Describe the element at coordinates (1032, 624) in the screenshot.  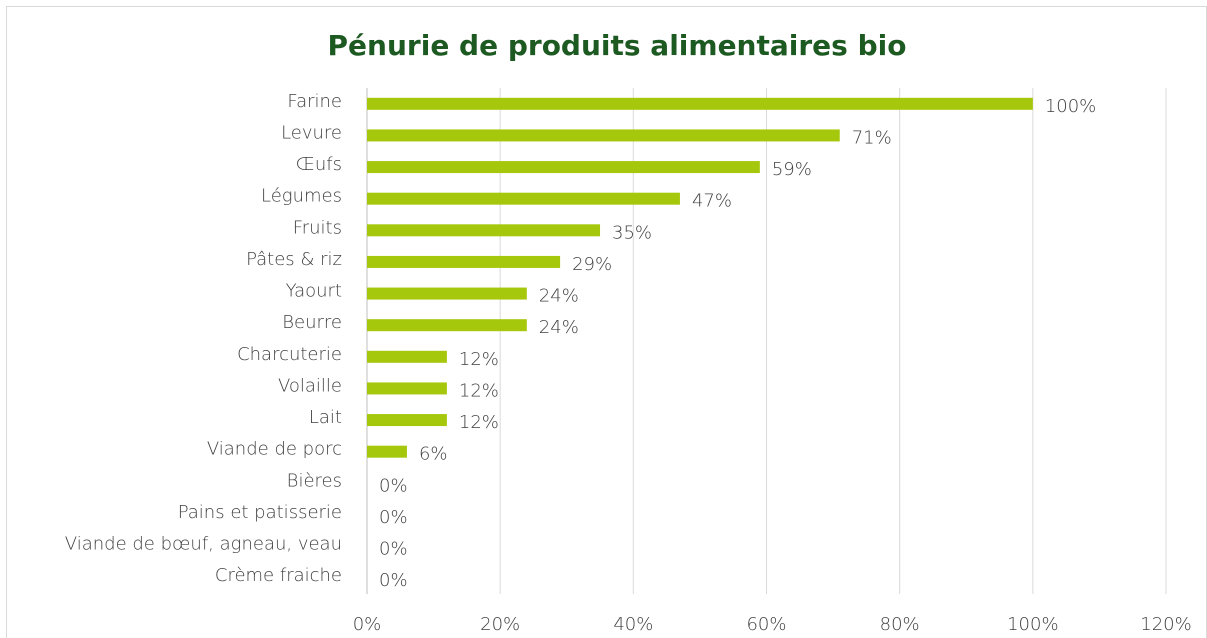
I see `x-tick-label: 100%` at that location.